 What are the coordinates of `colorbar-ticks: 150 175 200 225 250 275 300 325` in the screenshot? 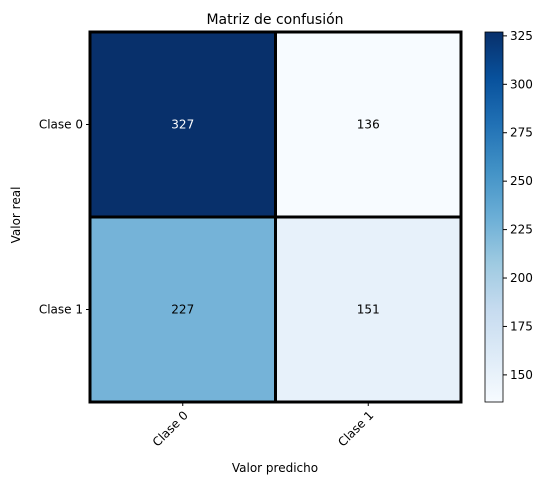 It's located at (518, 205).